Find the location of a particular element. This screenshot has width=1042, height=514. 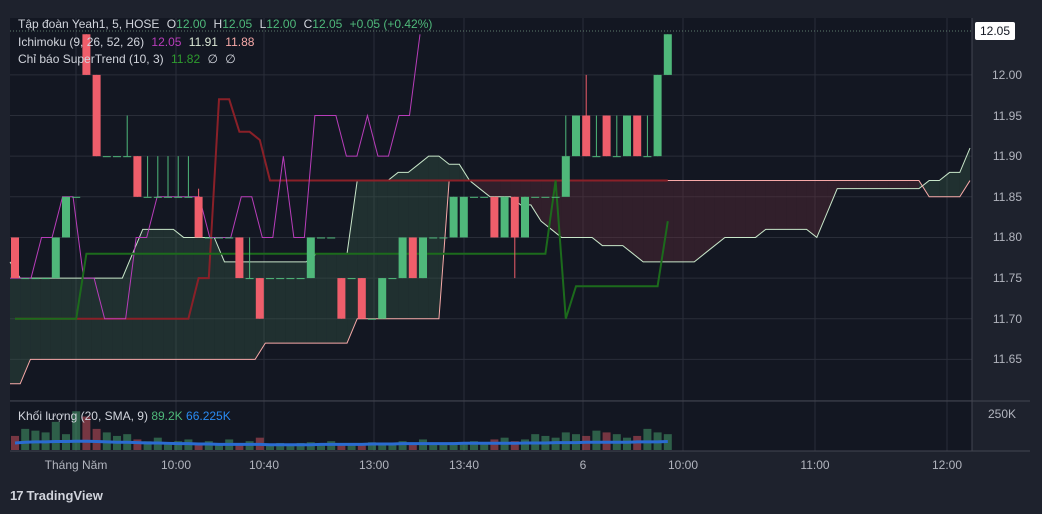

volume-axis-label: 250K is located at coordinates (1001, 414).